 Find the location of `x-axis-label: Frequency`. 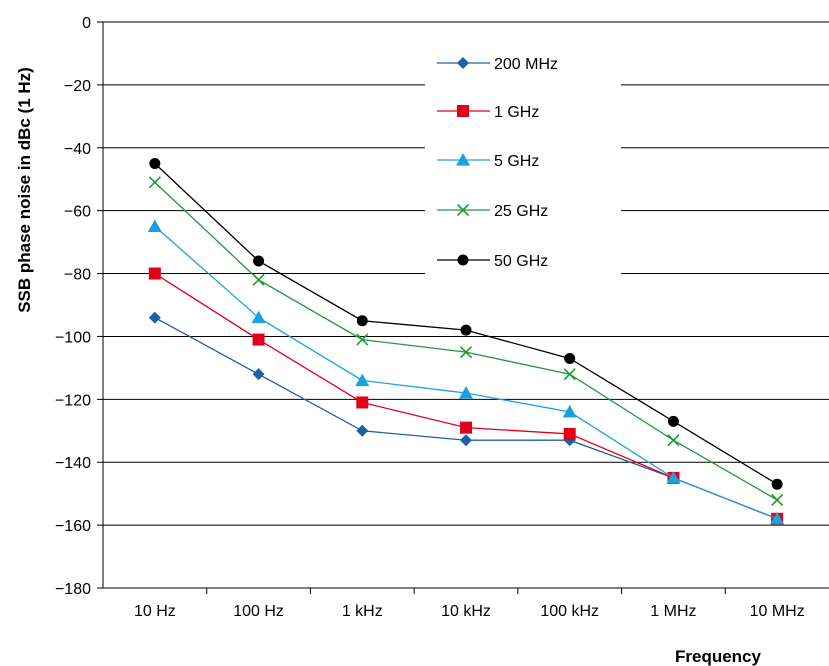

x-axis-label: Frequency is located at coordinates (718, 656).